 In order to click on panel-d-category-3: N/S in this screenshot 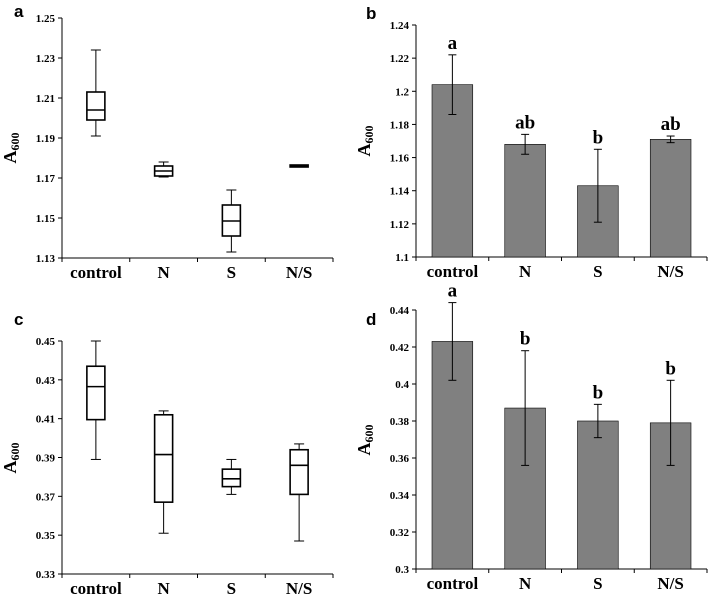, I will do `click(670, 583)`.